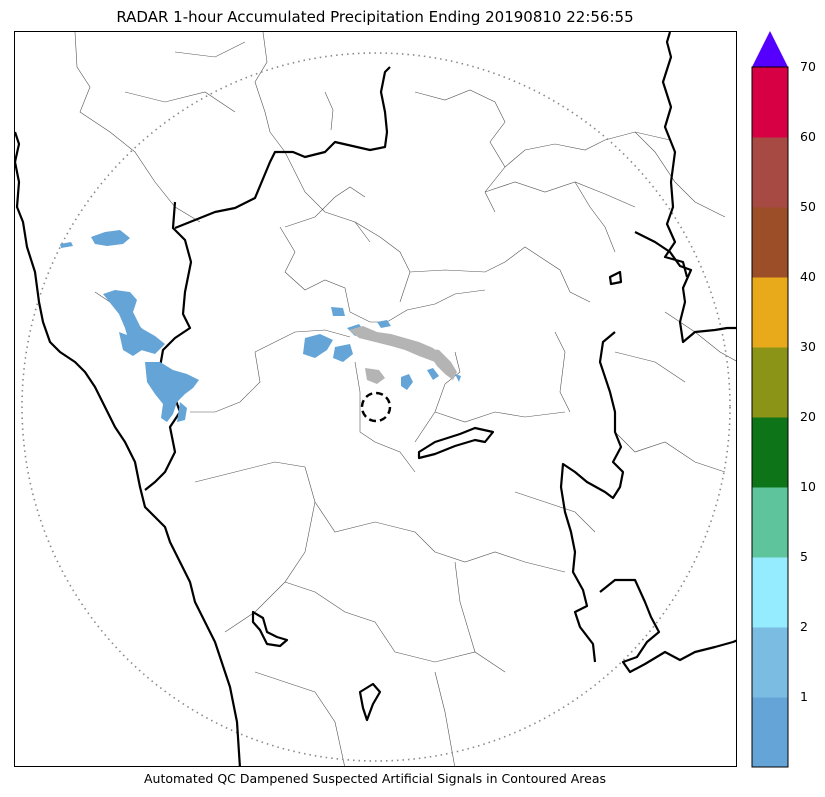 Image resolution: width=825 pixels, height=797 pixels. Describe the element at coordinates (808, 66) in the screenshot. I see `colorbar-tick-label: 70` at that location.